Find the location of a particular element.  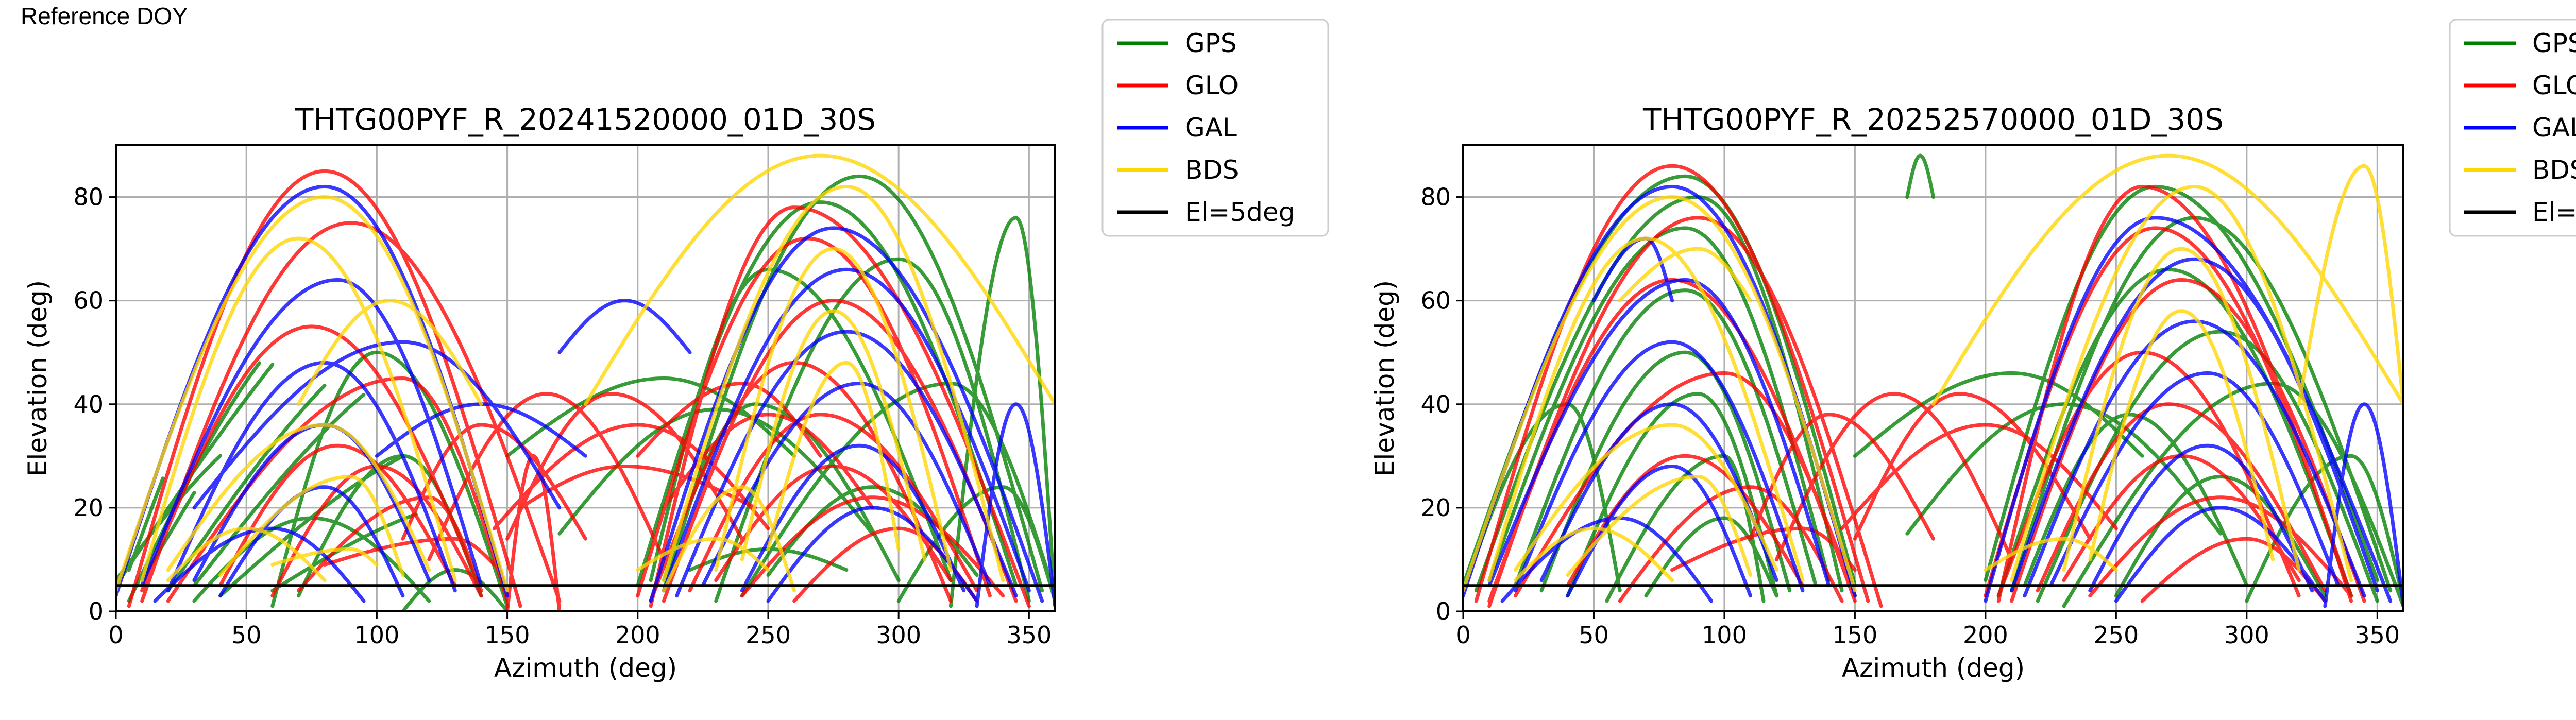

x-tick-label: 0 is located at coordinates (1462, 635).